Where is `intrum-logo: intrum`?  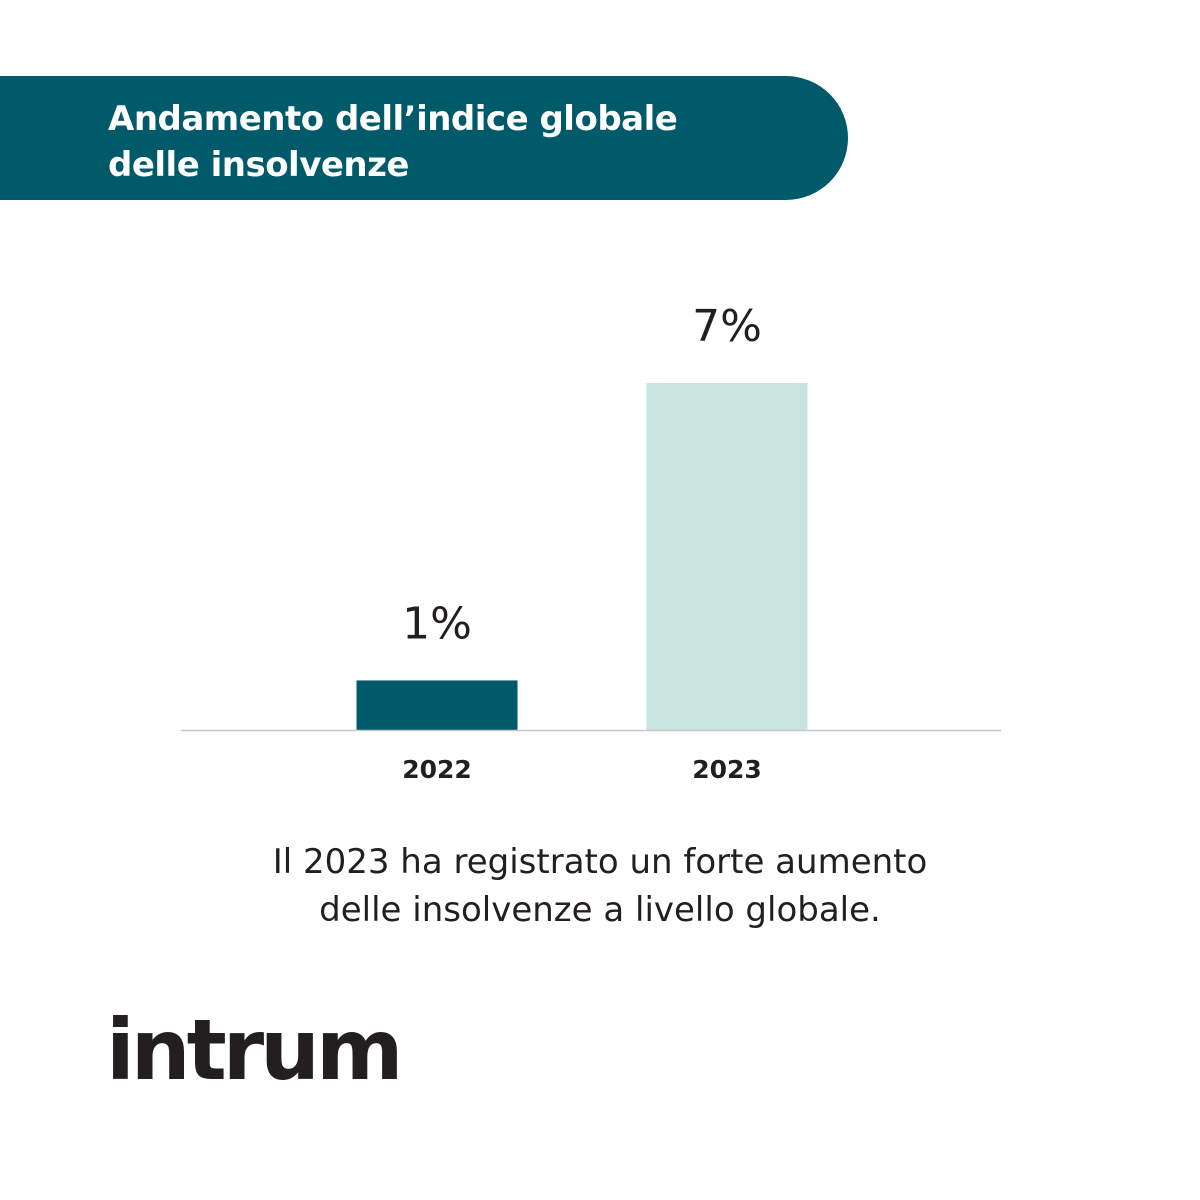
intrum-logo: intrum is located at coordinates (255, 1050).